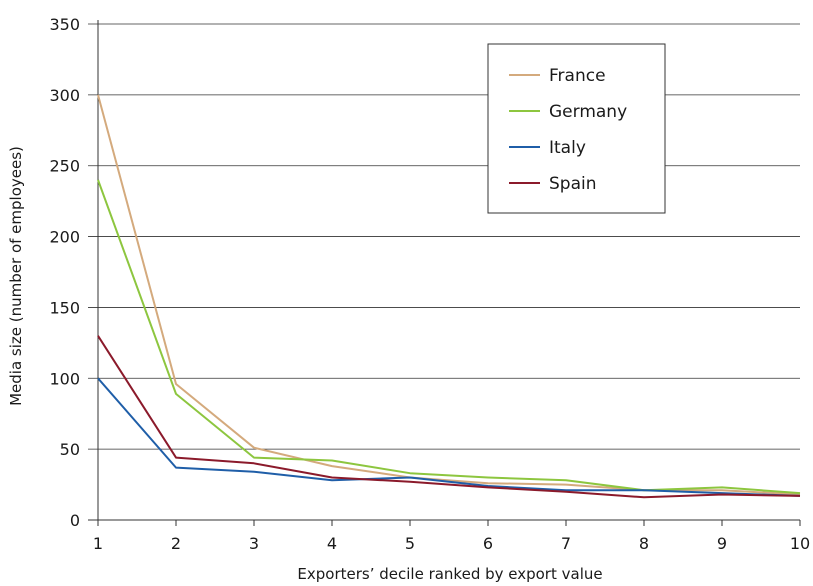 The height and width of the screenshot is (586, 813). I want to click on legend: France Germany Italy Spain, so click(576, 128).